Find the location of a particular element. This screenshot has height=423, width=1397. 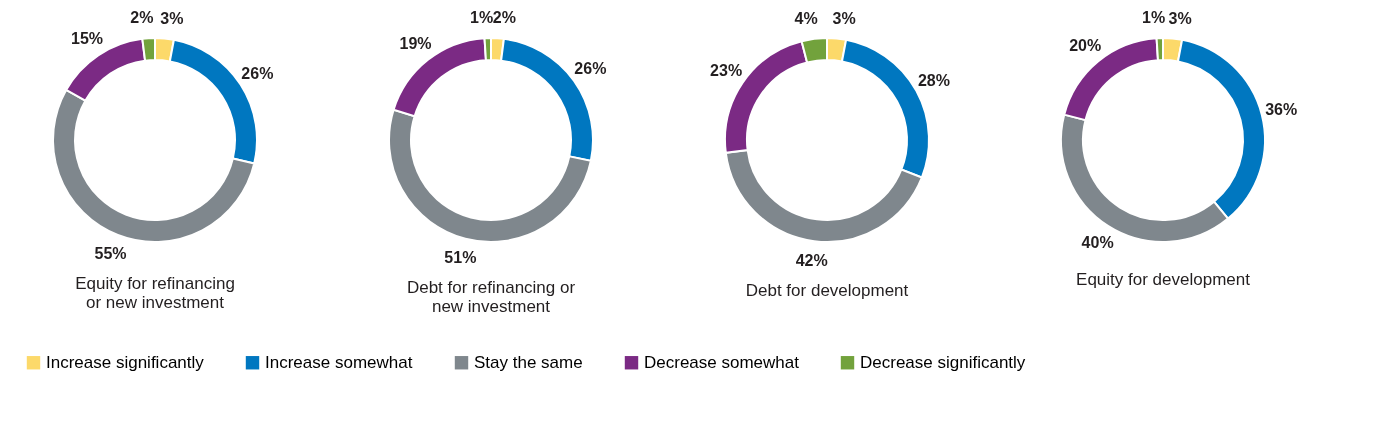

data-label: 23% is located at coordinates (726, 71).